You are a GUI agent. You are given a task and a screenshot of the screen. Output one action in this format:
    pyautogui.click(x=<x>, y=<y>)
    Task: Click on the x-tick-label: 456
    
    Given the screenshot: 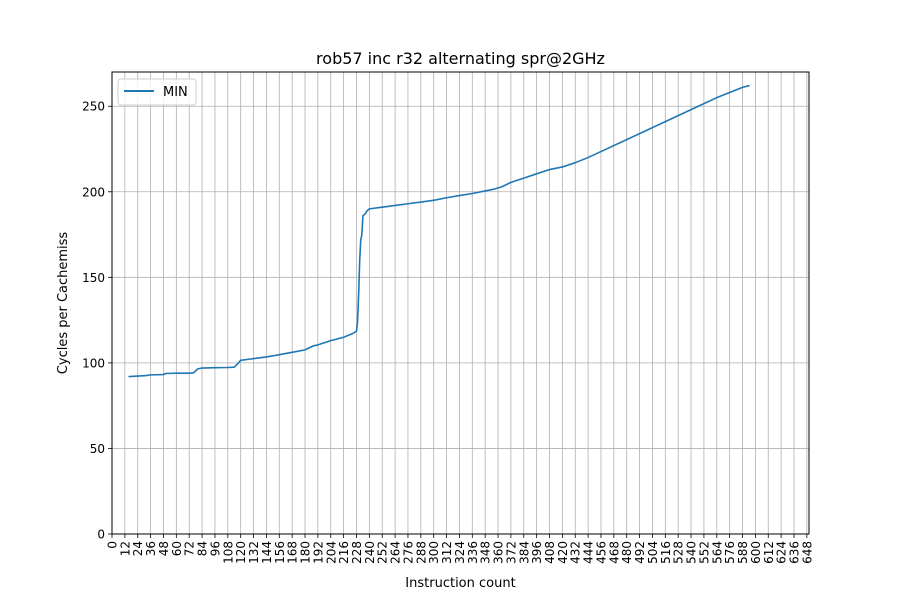 What is the action you would take?
    pyautogui.click(x=601, y=552)
    